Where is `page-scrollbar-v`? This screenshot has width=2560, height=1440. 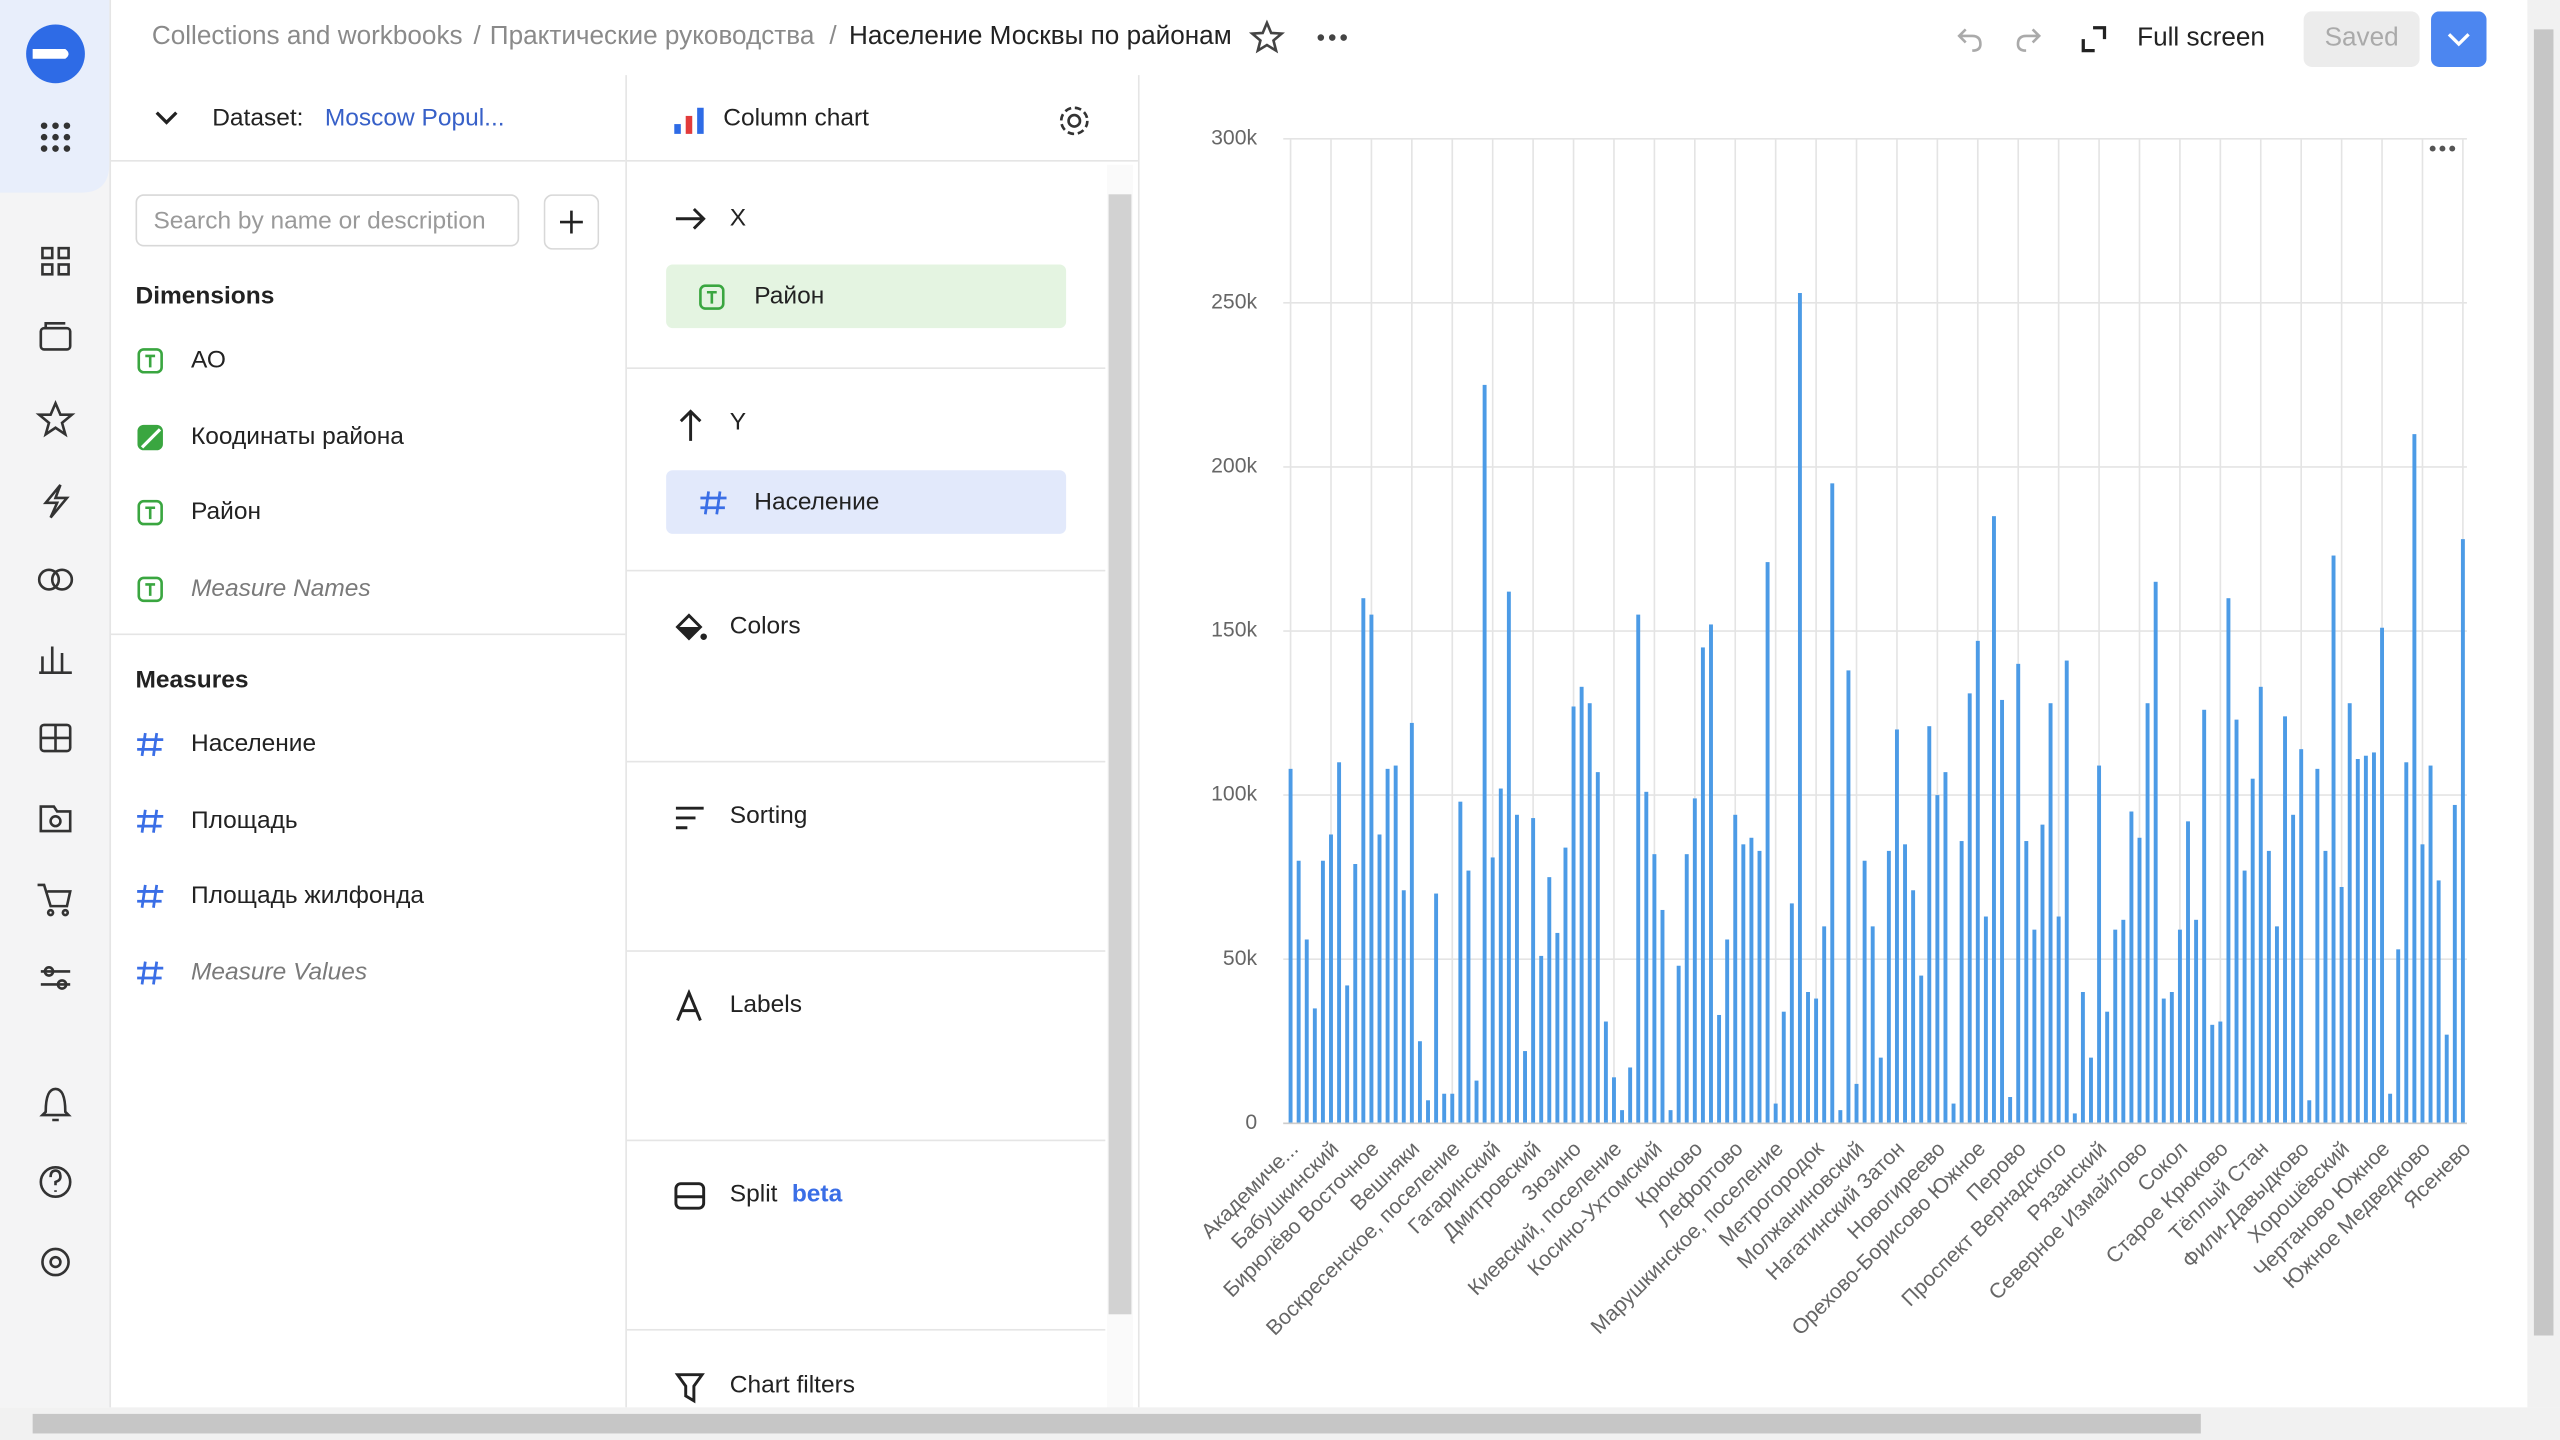 page-scrollbar-v is located at coordinates (2543, 704).